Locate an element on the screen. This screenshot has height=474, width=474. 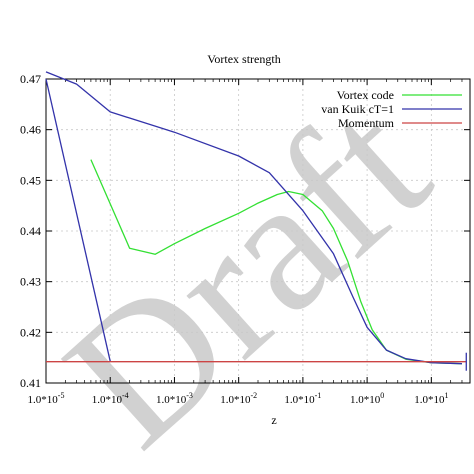
y-tick-label: 0.45 is located at coordinates (30, 180).